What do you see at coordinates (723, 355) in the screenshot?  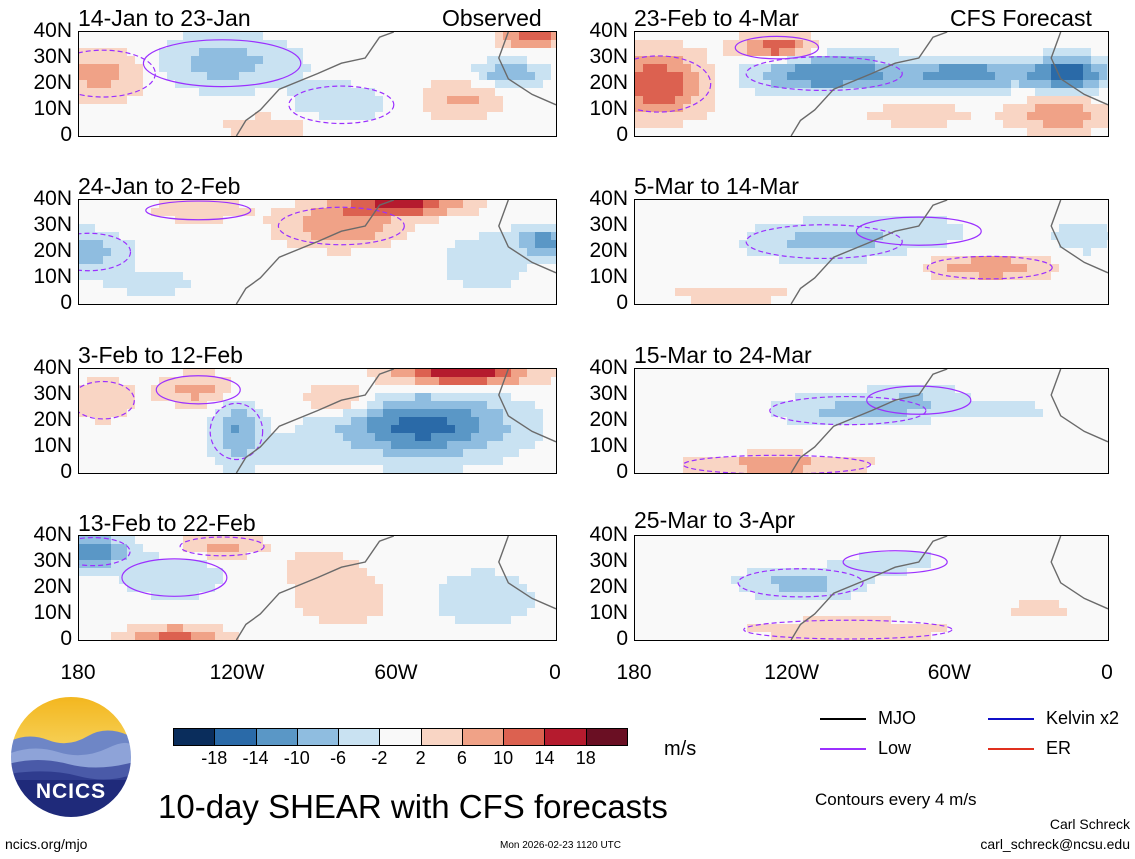 I see `panel-title-7: 15-Mar to 24-Mar` at bounding box center [723, 355].